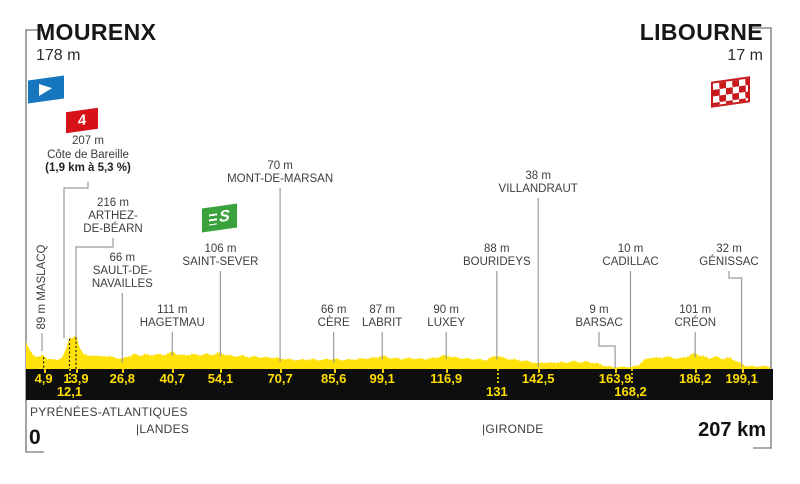  I want to click on climb-elevation: 207 m, so click(88, 141).